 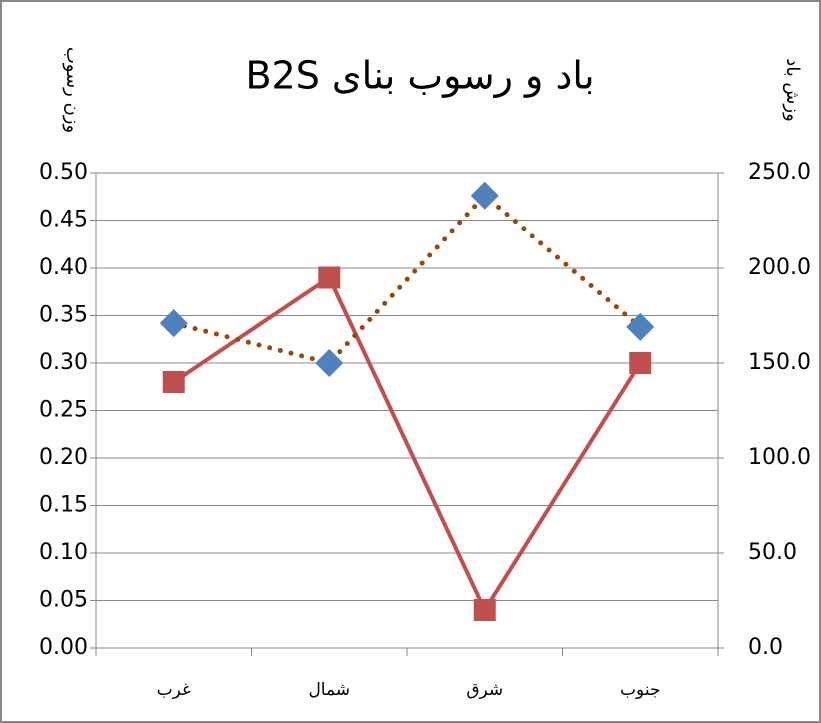 I want to click on y-tick-label: 0.25, so click(x=63, y=410).